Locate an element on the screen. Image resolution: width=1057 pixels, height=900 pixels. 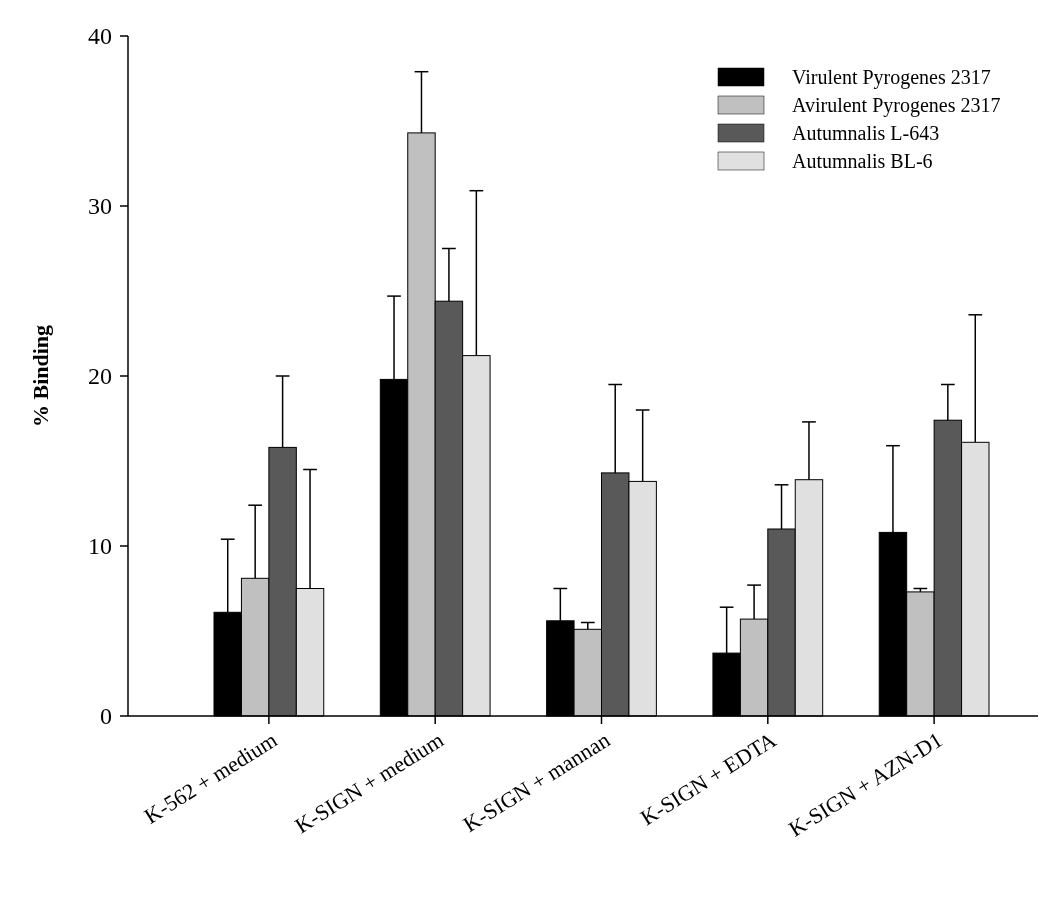
y-tick-label: 20 is located at coordinates (100, 376).